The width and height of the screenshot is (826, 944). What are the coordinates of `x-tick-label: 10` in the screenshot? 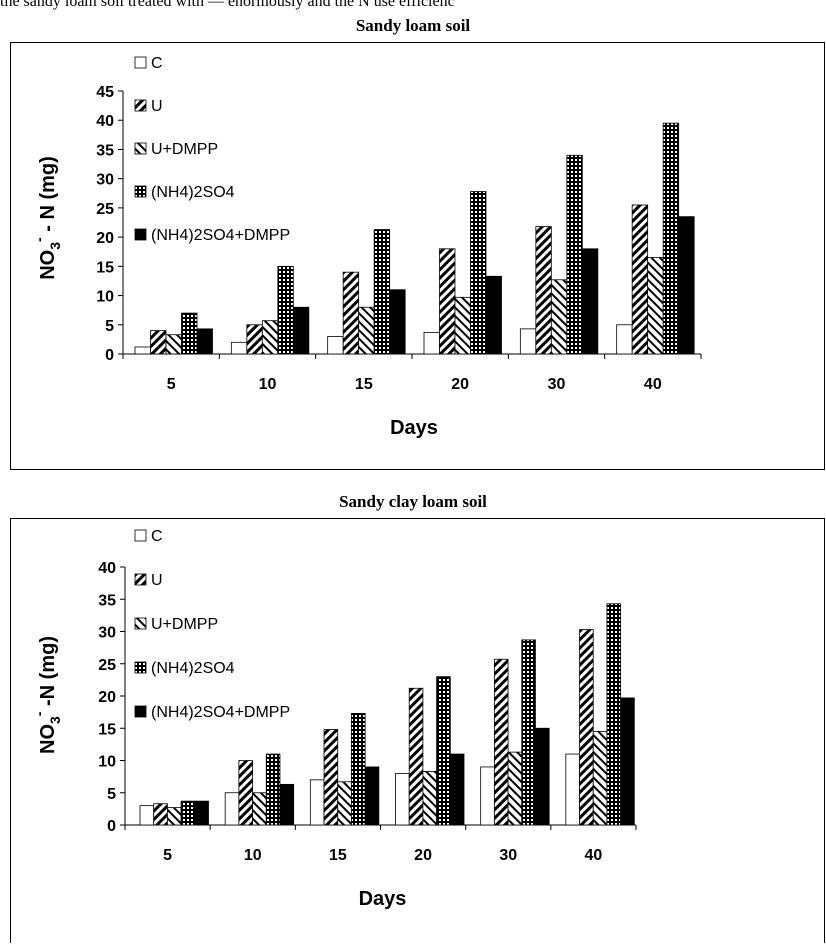 It's located at (268, 384).